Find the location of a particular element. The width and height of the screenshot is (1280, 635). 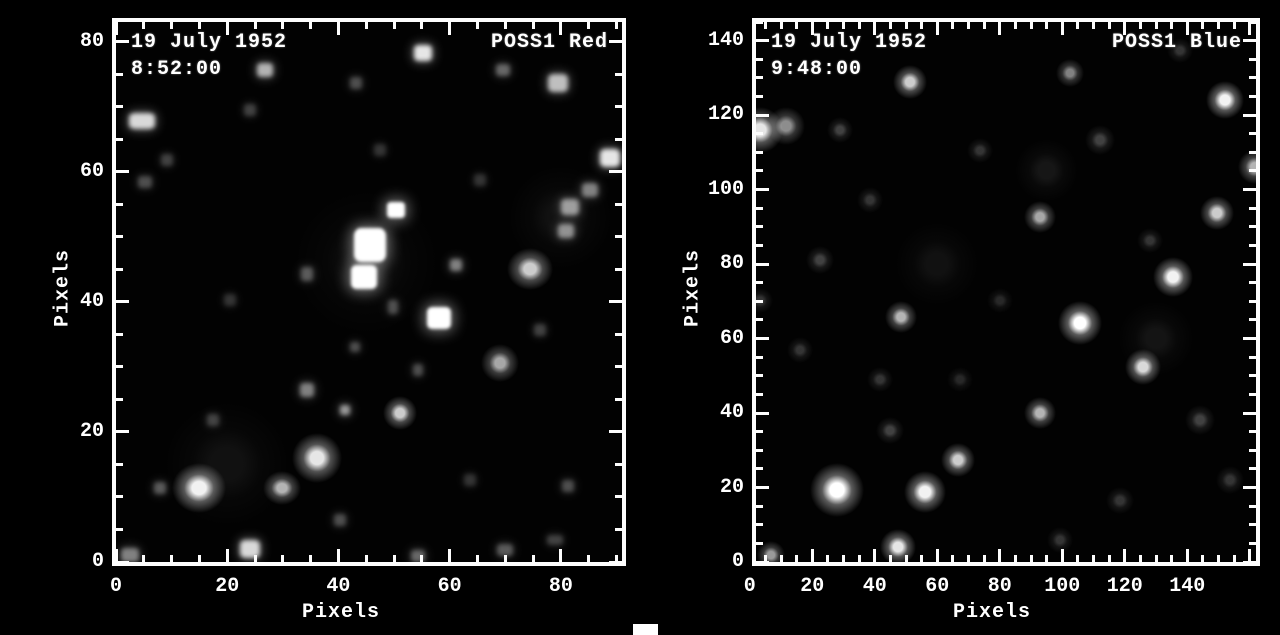

y-tick-label: 60 is located at coordinates (91, 171).